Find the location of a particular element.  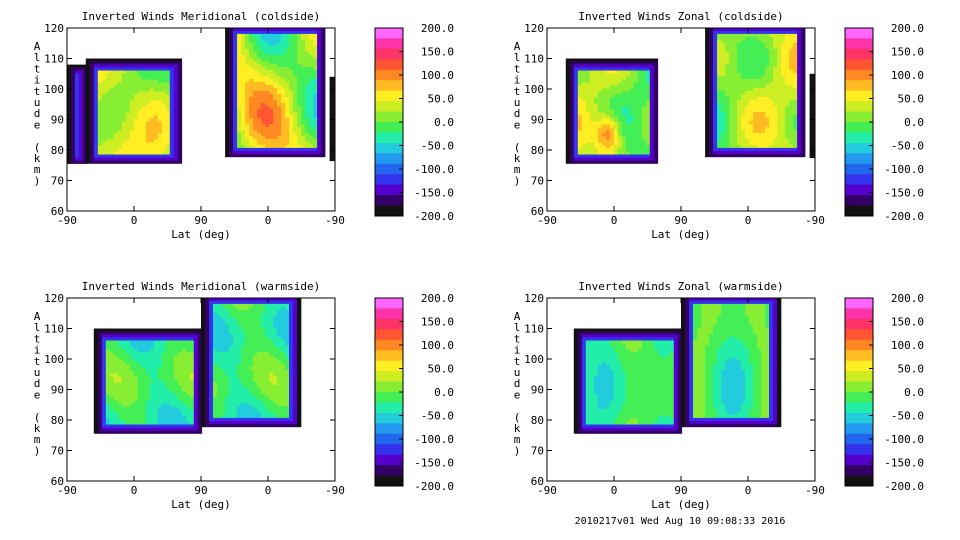

chart-title: Inverted Winds Meridional (coldside) is located at coordinates (201, 16).